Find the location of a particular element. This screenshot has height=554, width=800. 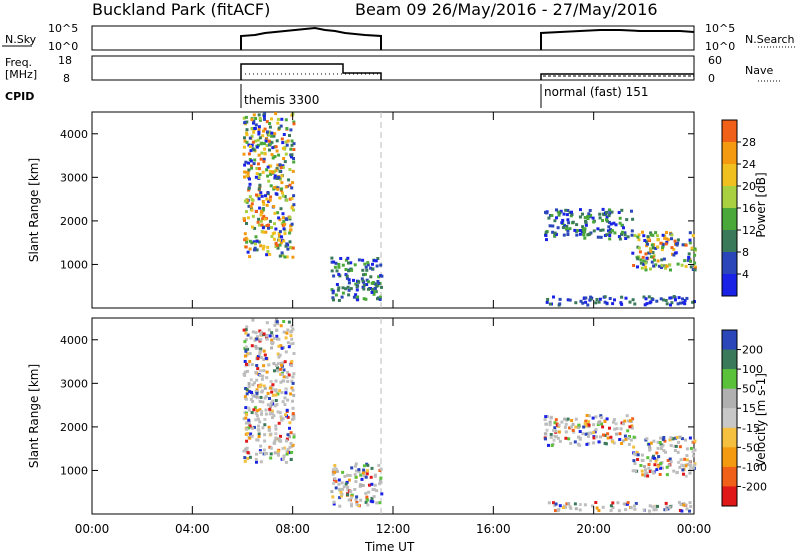

freq-label-line1: Freq. is located at coordinates (18, 62).